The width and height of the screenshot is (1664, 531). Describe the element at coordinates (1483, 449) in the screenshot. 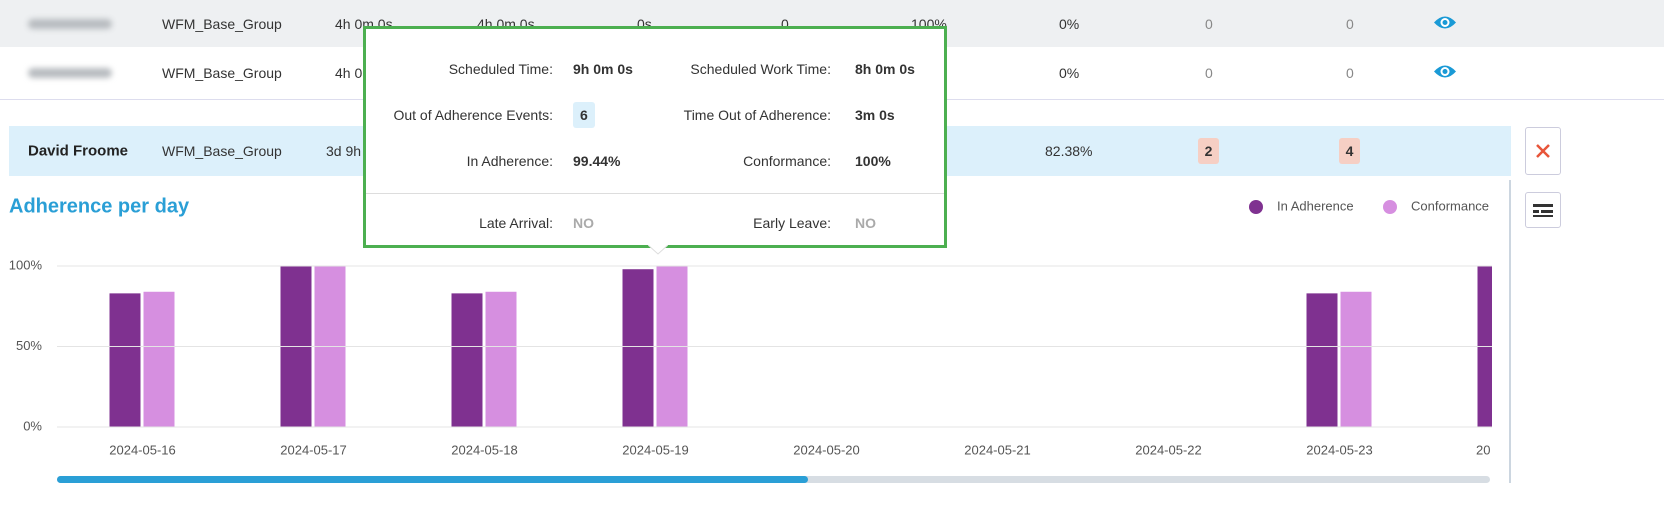

I see `x-tick-label: 20` at that location.